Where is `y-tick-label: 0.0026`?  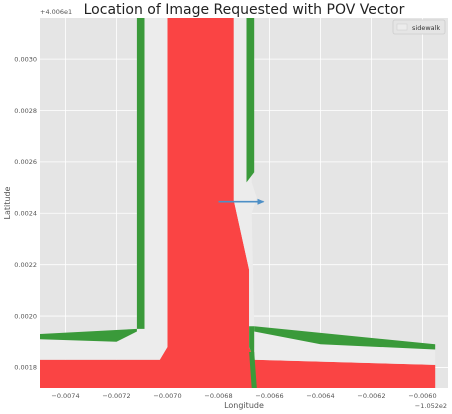
y-tick-label: 0.0026 is located at coordinates (25, 162).